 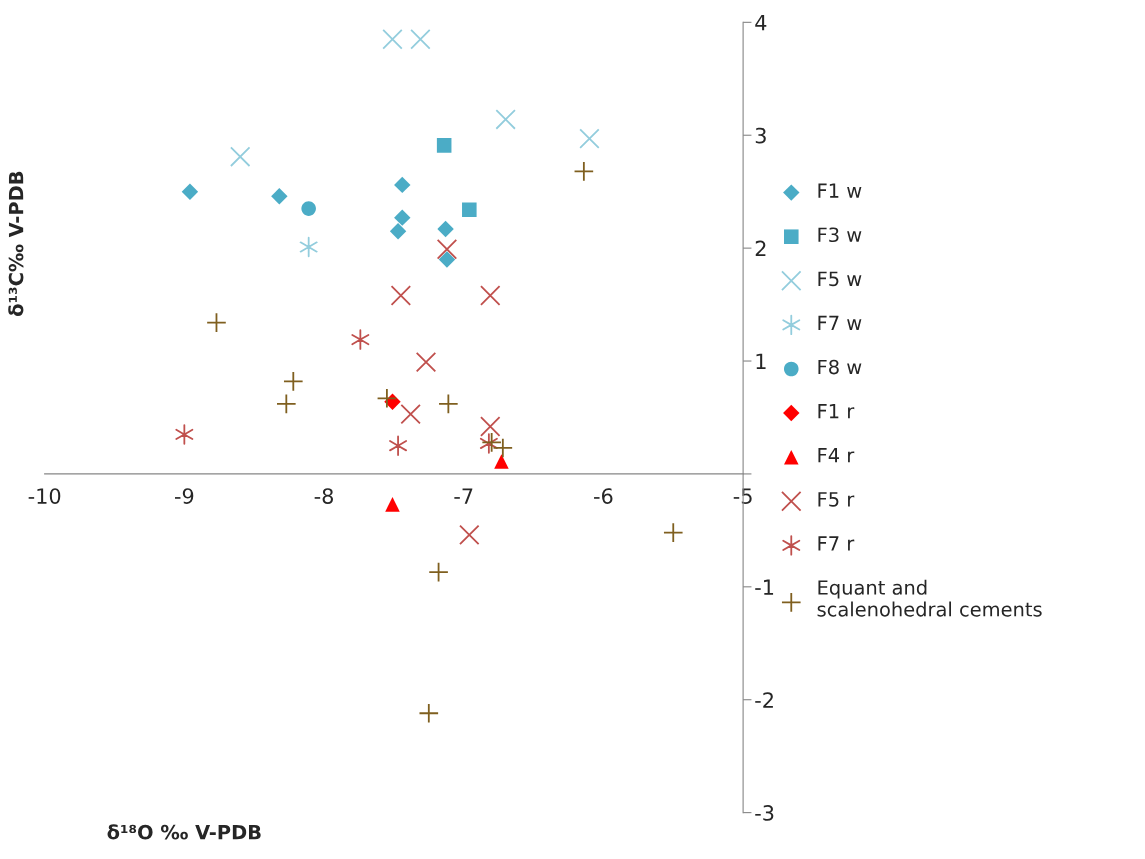 I want to click on x-tick-label: -7, so click(x=463, y=496).